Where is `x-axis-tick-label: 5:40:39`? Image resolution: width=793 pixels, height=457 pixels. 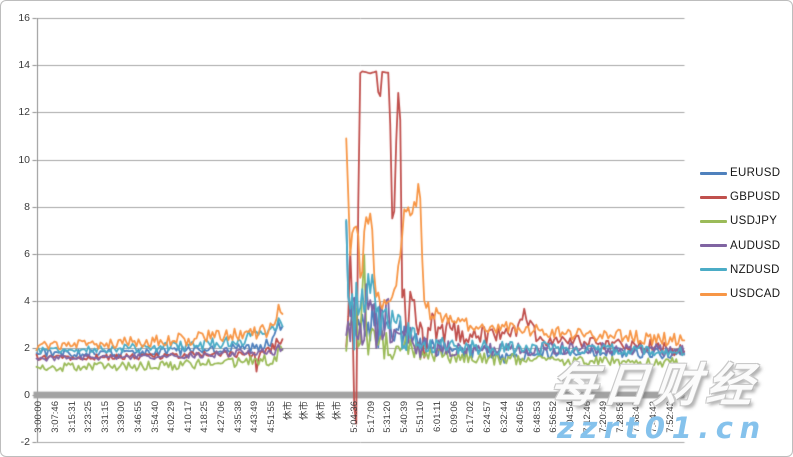 x-axis-tick-label: 5:40:39 is located at coordinates (404, 417).